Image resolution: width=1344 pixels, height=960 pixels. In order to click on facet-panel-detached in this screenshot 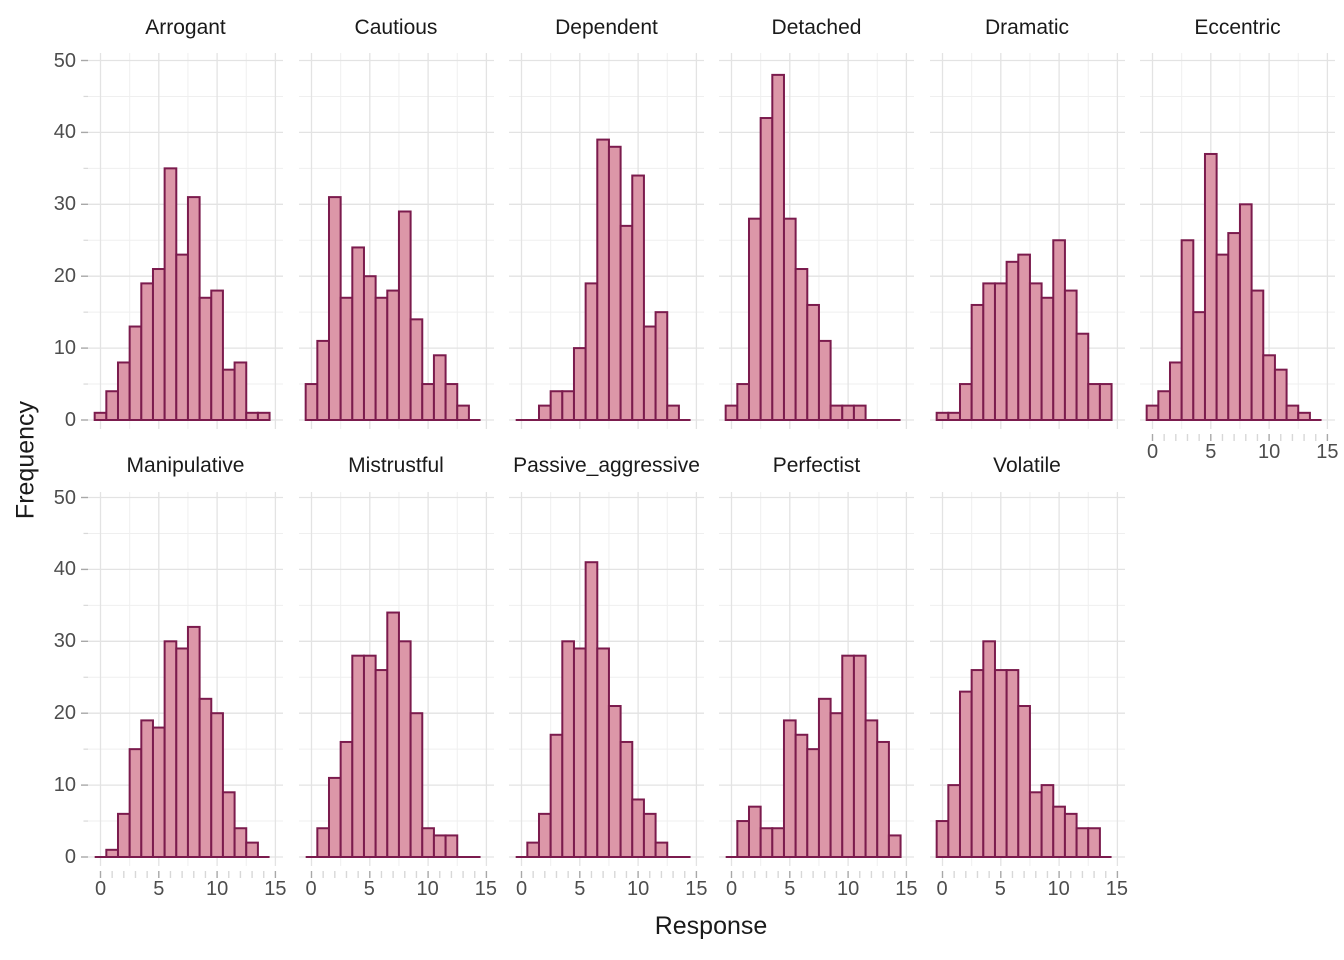, I will do `click(816, 241)`.